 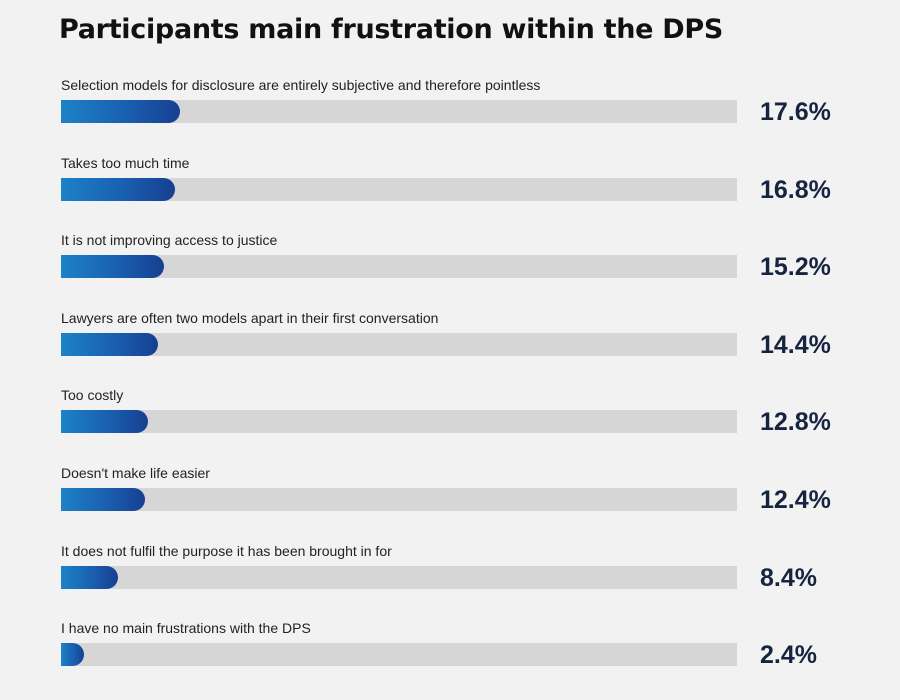 I want to click on bar-row: Too costly 12.8%, so click(x=450, y=417).